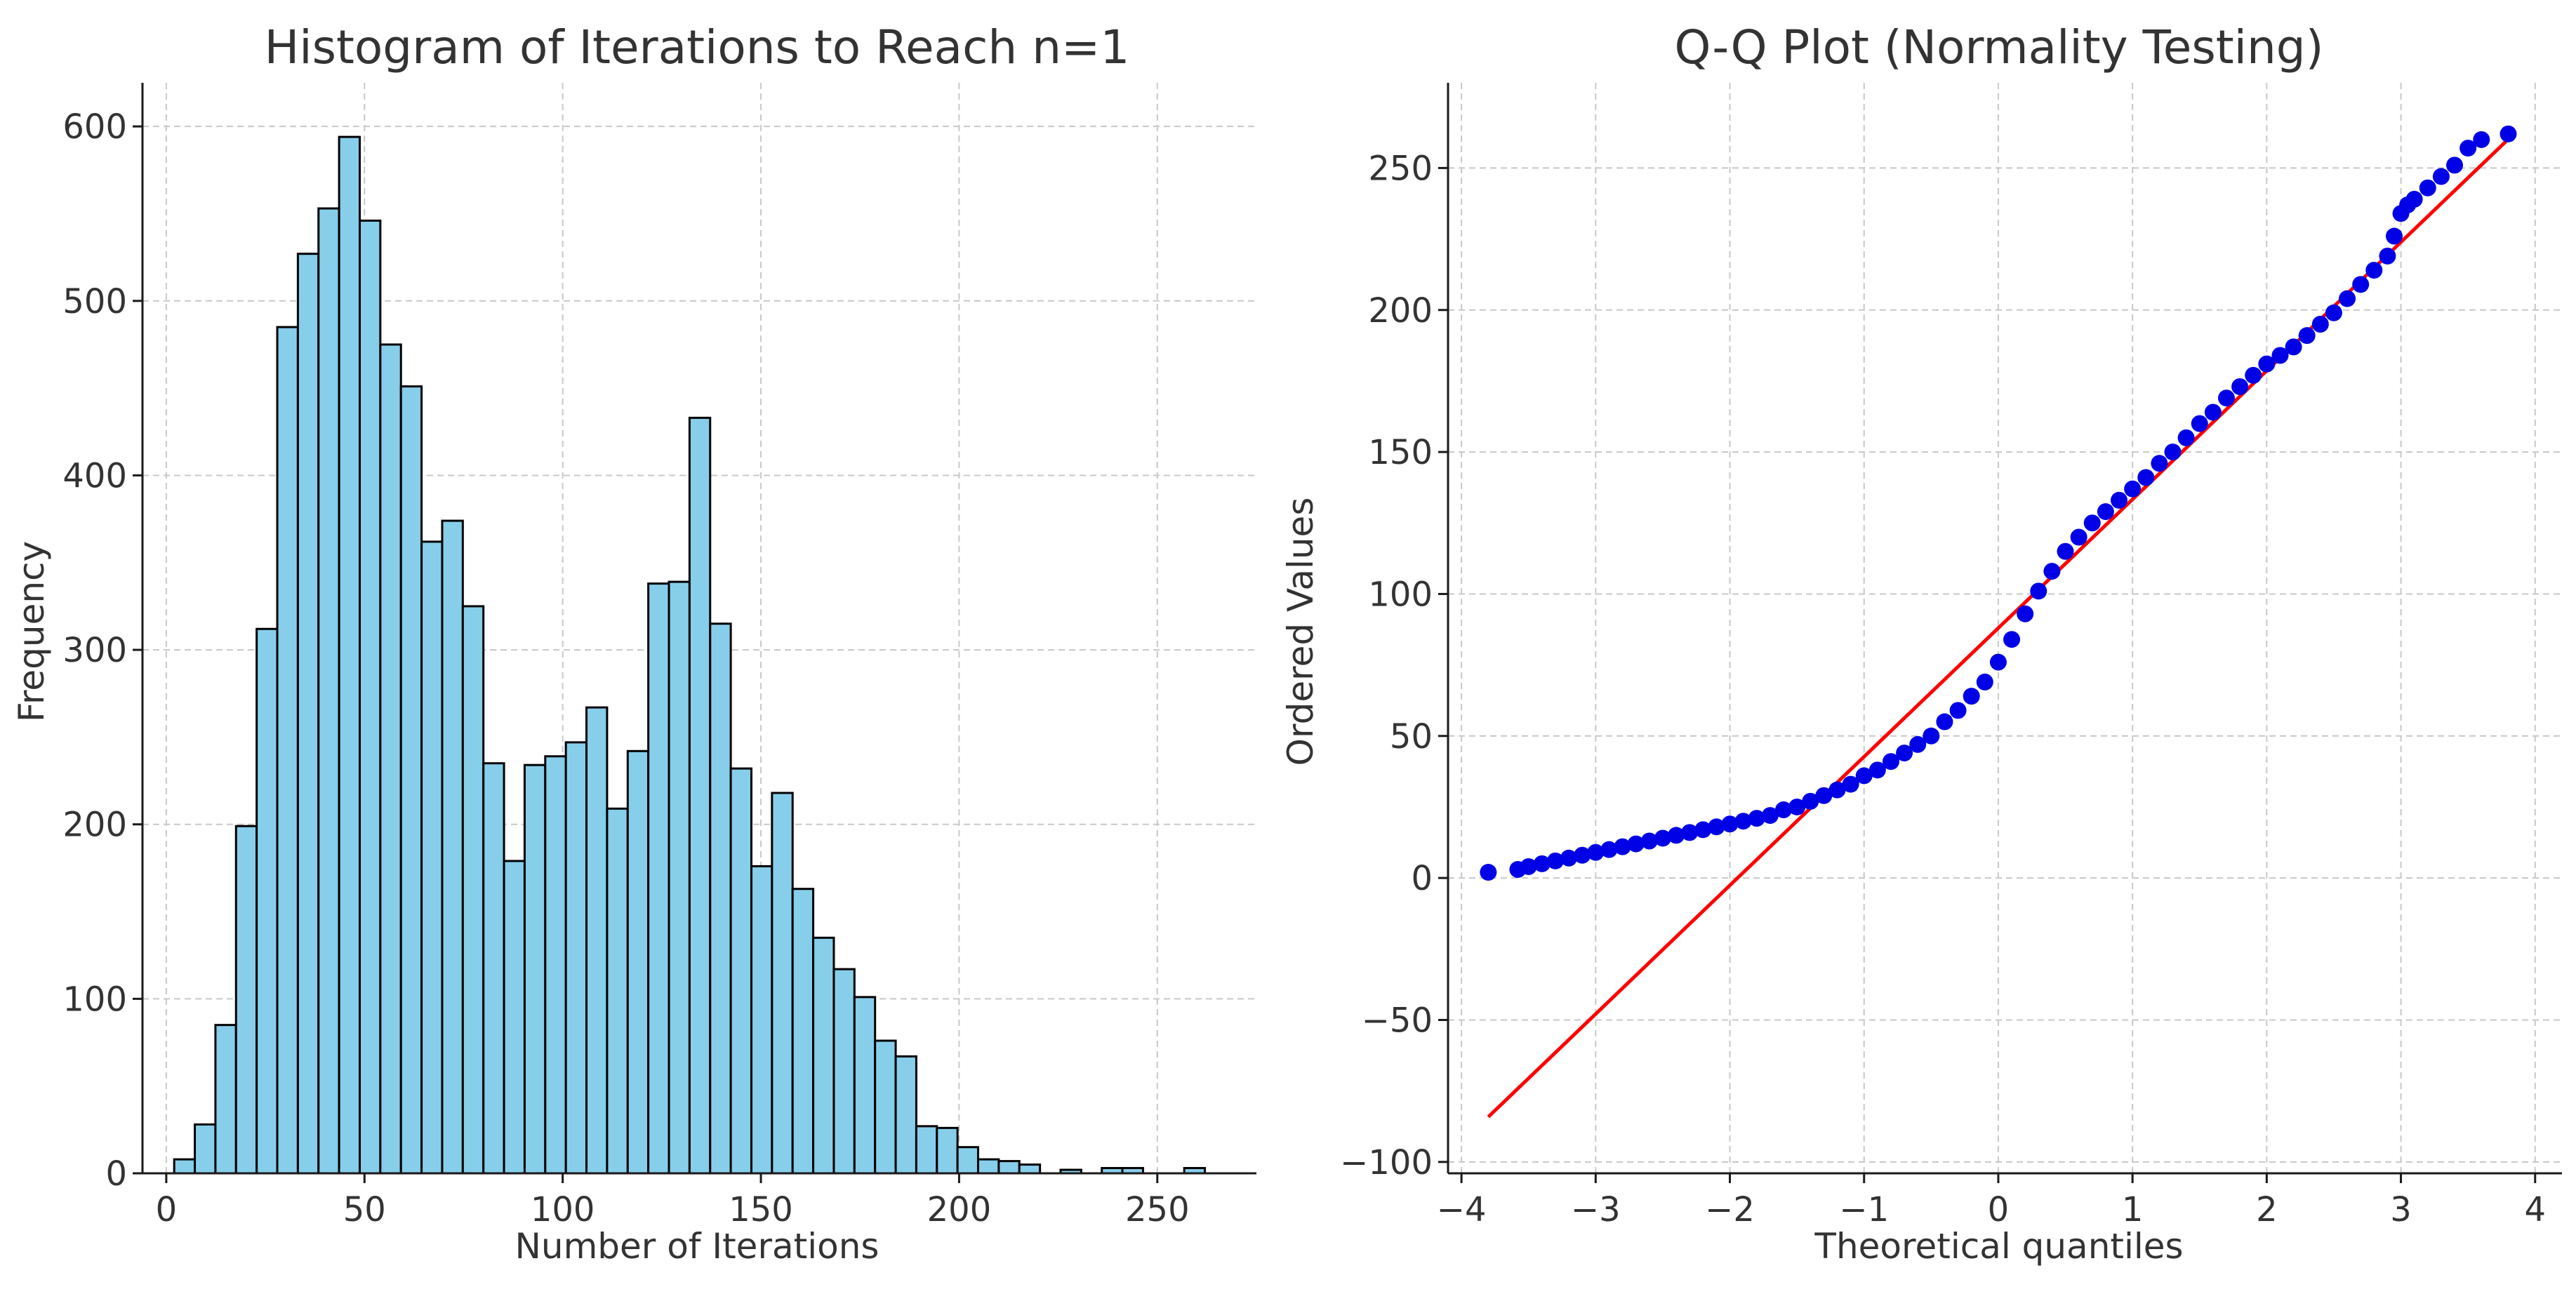 The height and width of the screenshot is (1294, 2576). I want to click on histogram-x-tick-label: 100, so click(563, 1209).